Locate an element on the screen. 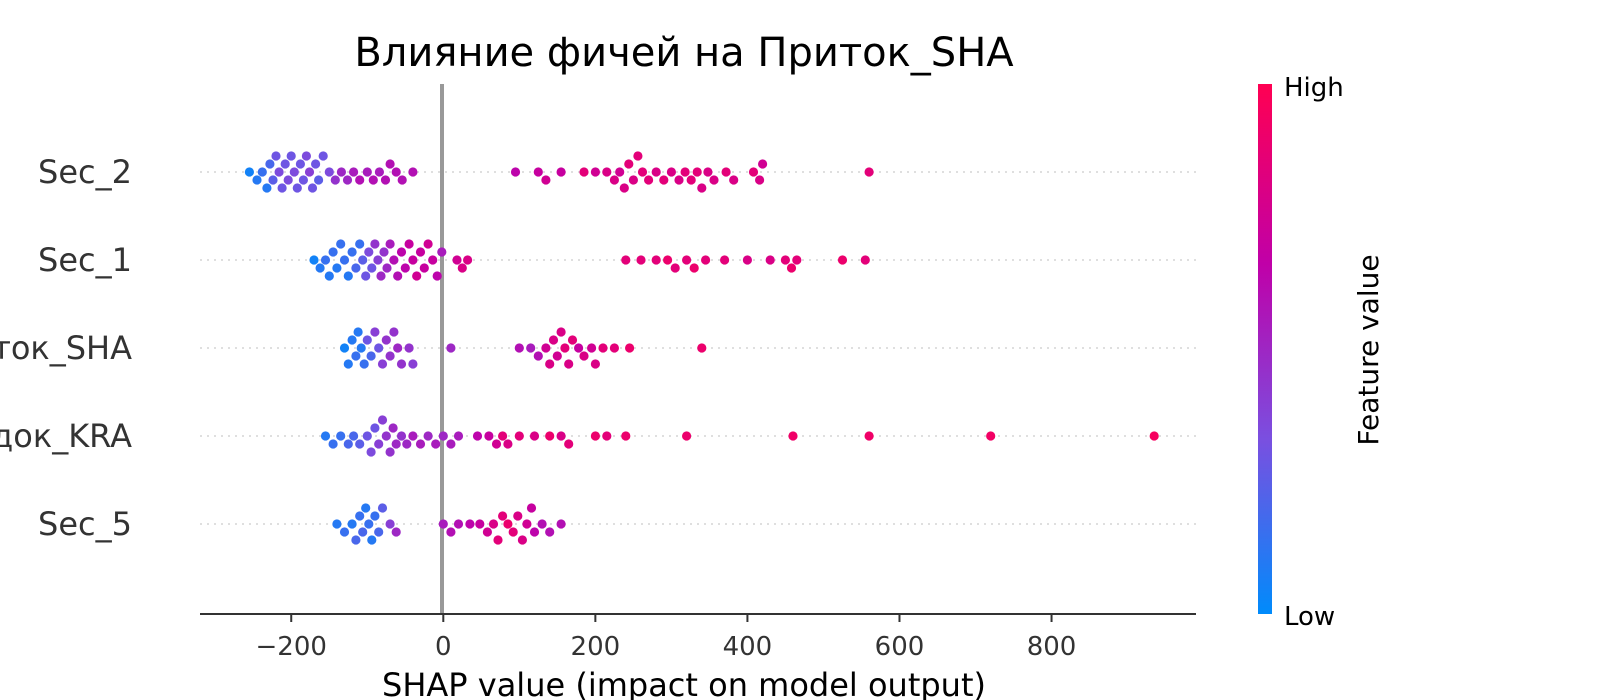  x-tick-label: 600 is located at coordinates (900, 647).